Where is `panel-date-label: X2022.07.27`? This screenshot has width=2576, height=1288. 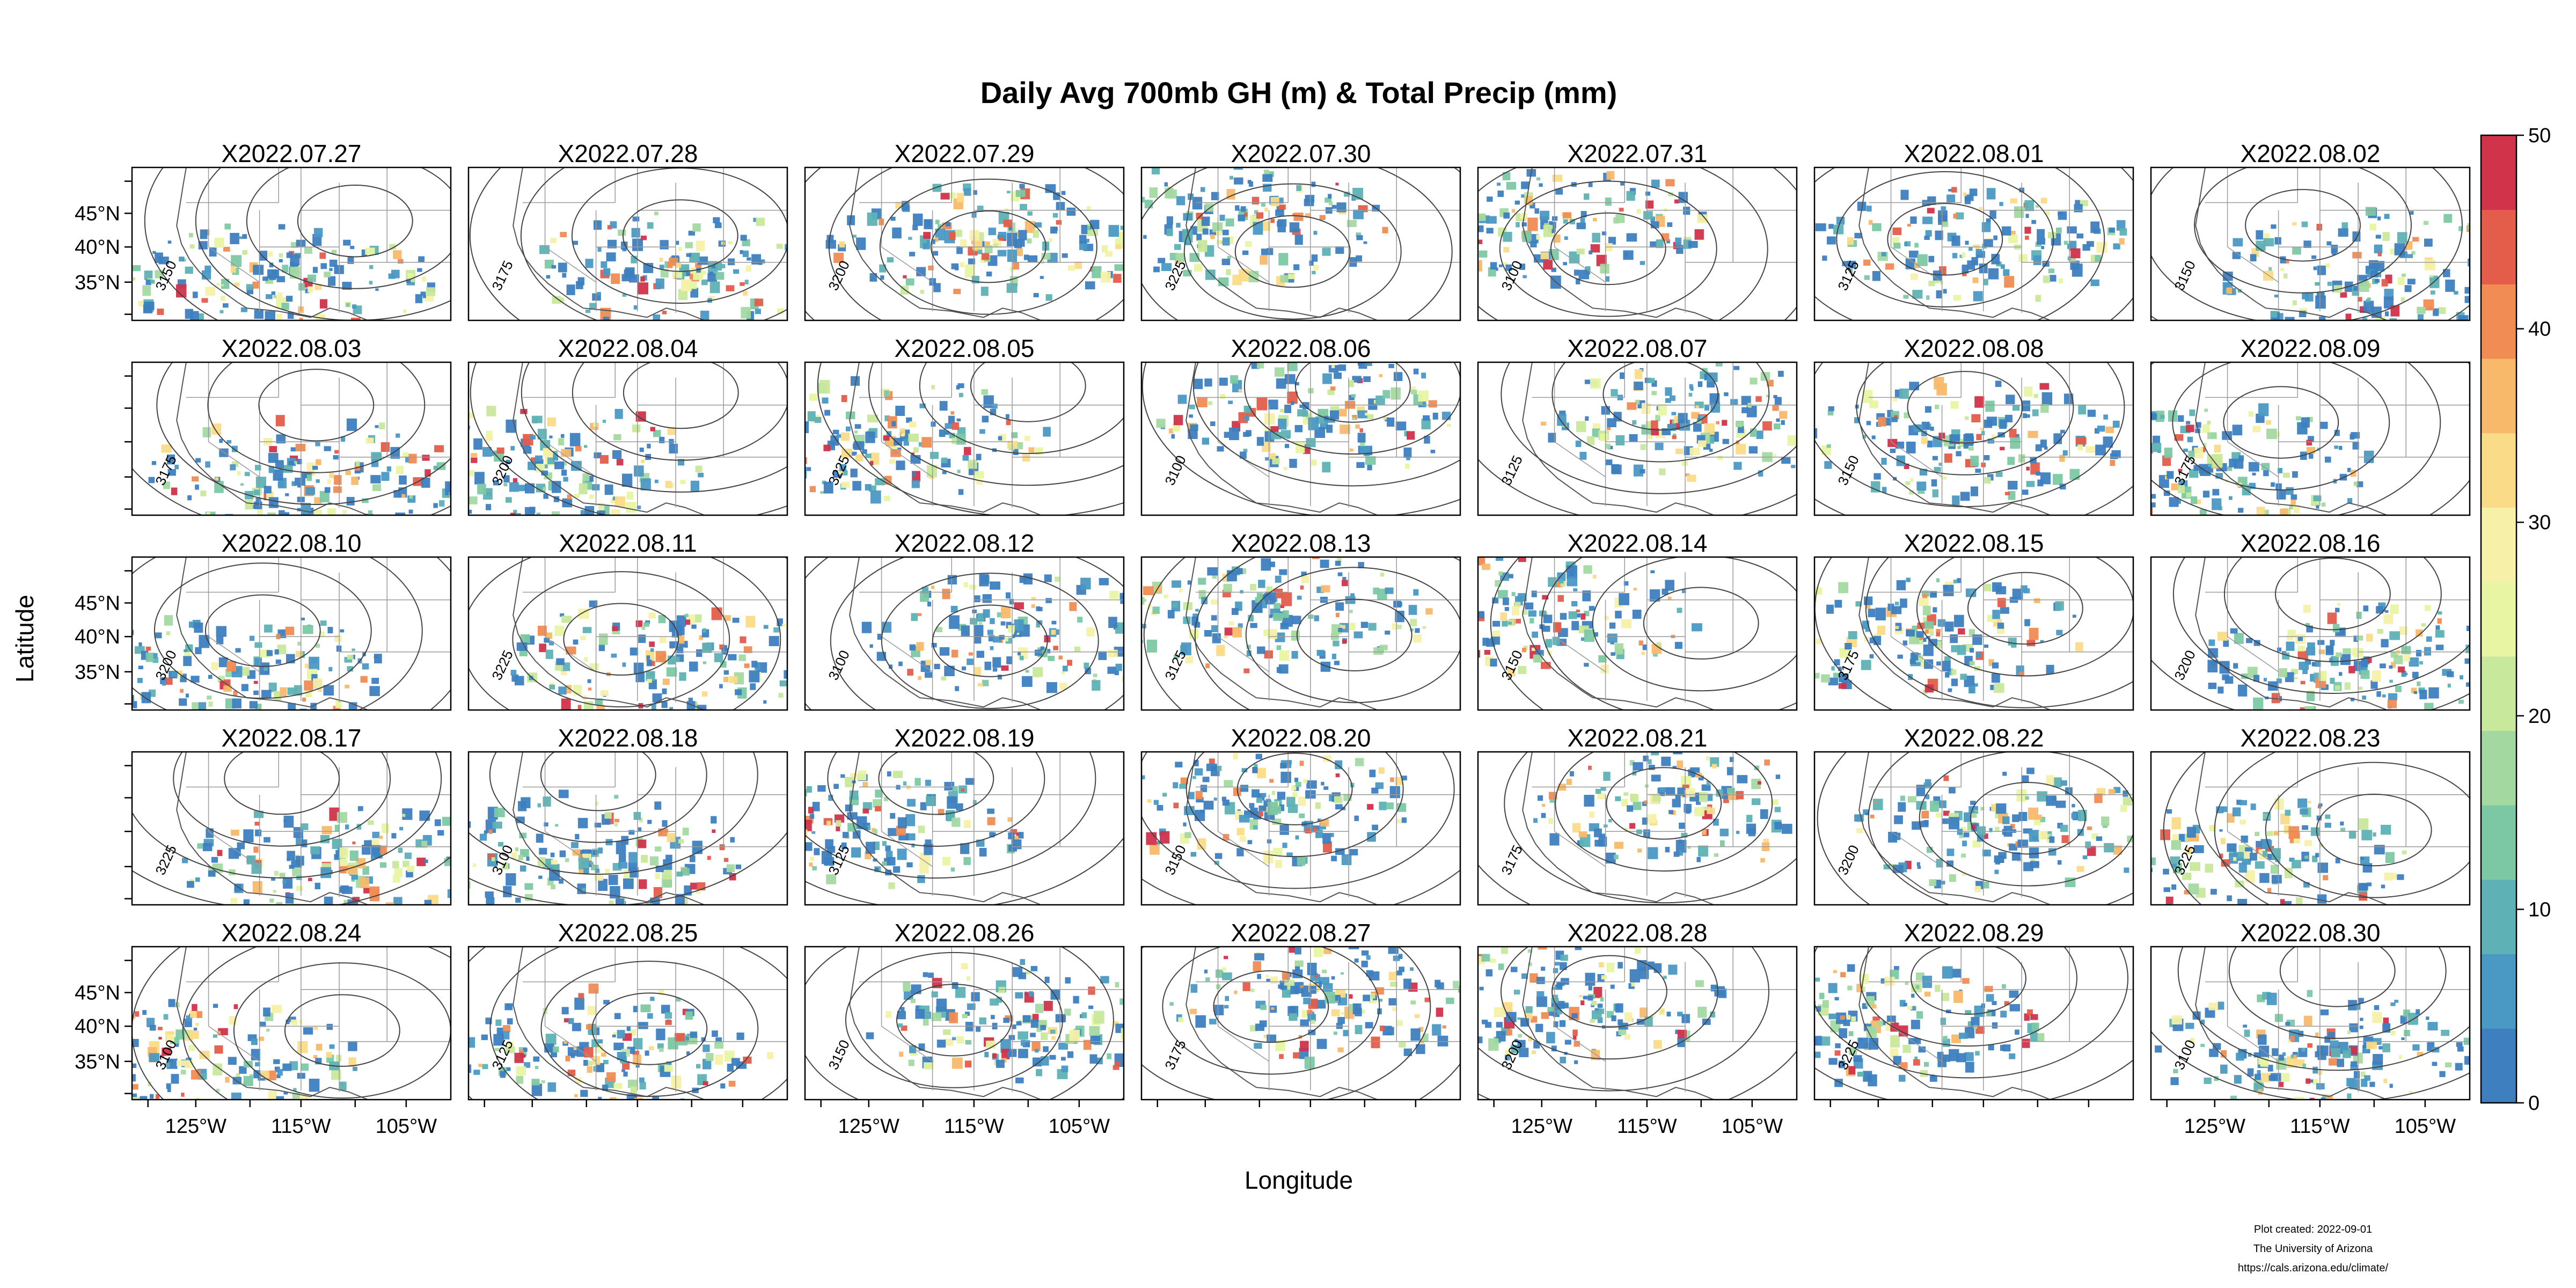 panel-date-label: X2022.07.27 is located at coordinates (292, 153).